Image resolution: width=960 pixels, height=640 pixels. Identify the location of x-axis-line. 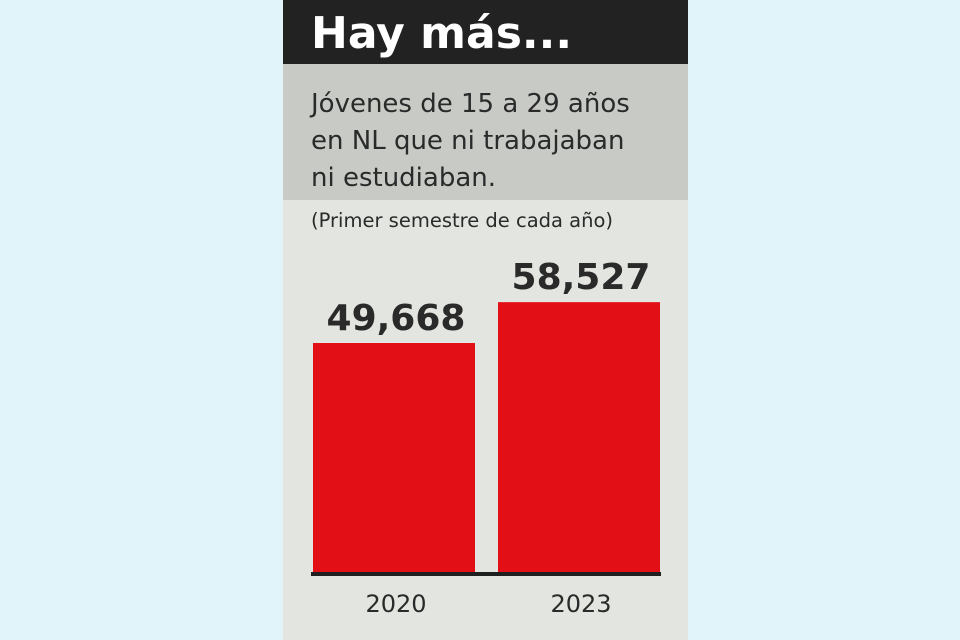
(486, 574).